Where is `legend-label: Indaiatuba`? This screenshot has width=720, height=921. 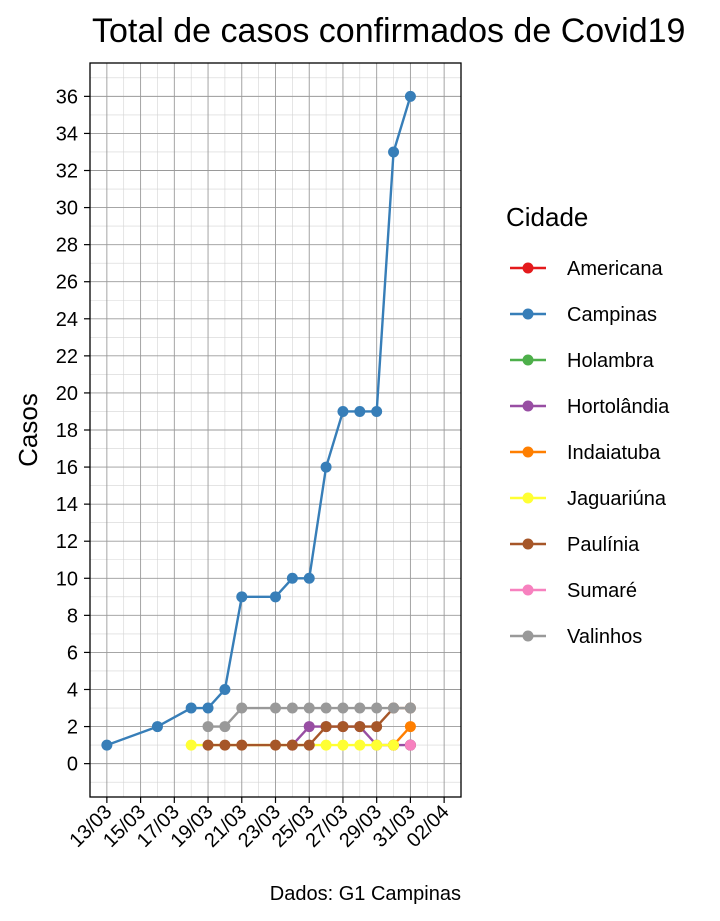
legend-label: Indaiatuba is located at coordinates (614, 453).